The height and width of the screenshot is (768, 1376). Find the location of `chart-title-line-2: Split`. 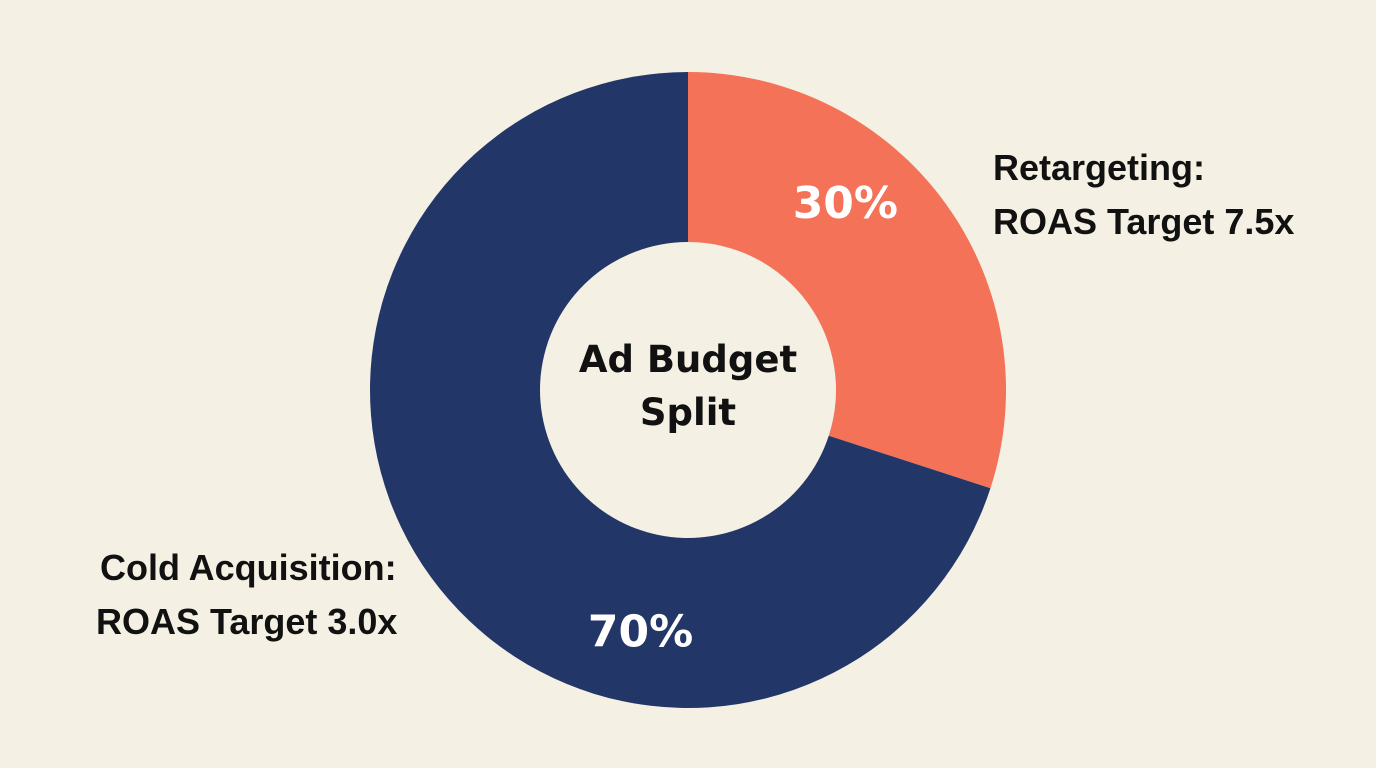

chart-title-line-2: Split is located at coordinates (688, 412).